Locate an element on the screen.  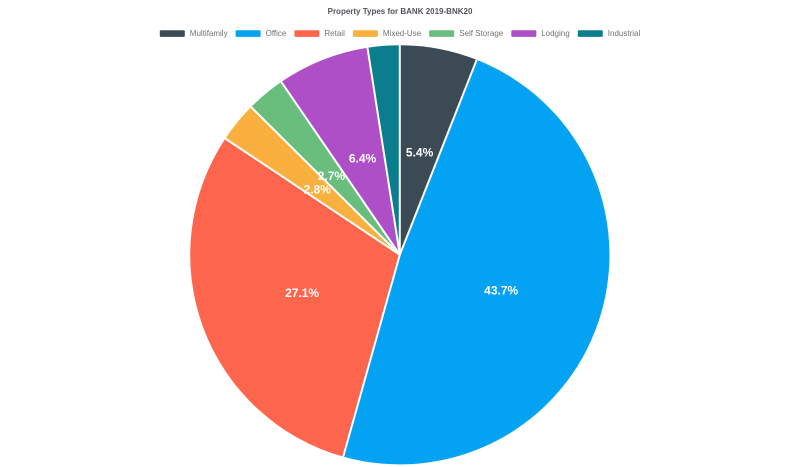
svg-text: 5.4% is located at coordinates (420, 153).